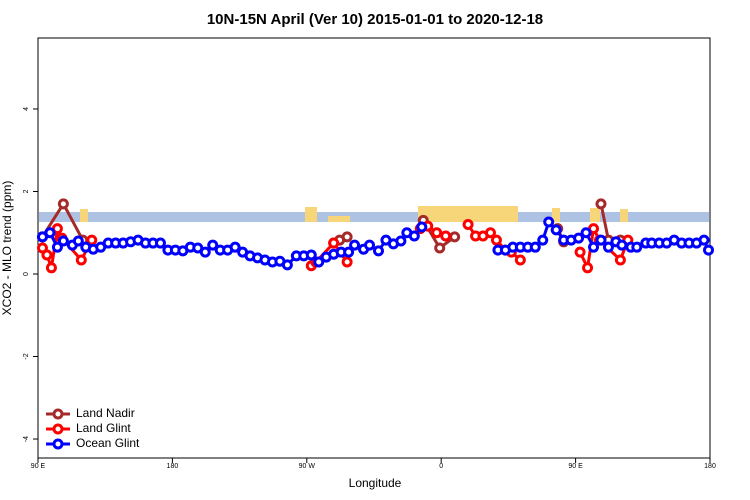  Describe the element at coordinates (441, 466) in the screenshot. I see `x-tick-label: 0` at that location.